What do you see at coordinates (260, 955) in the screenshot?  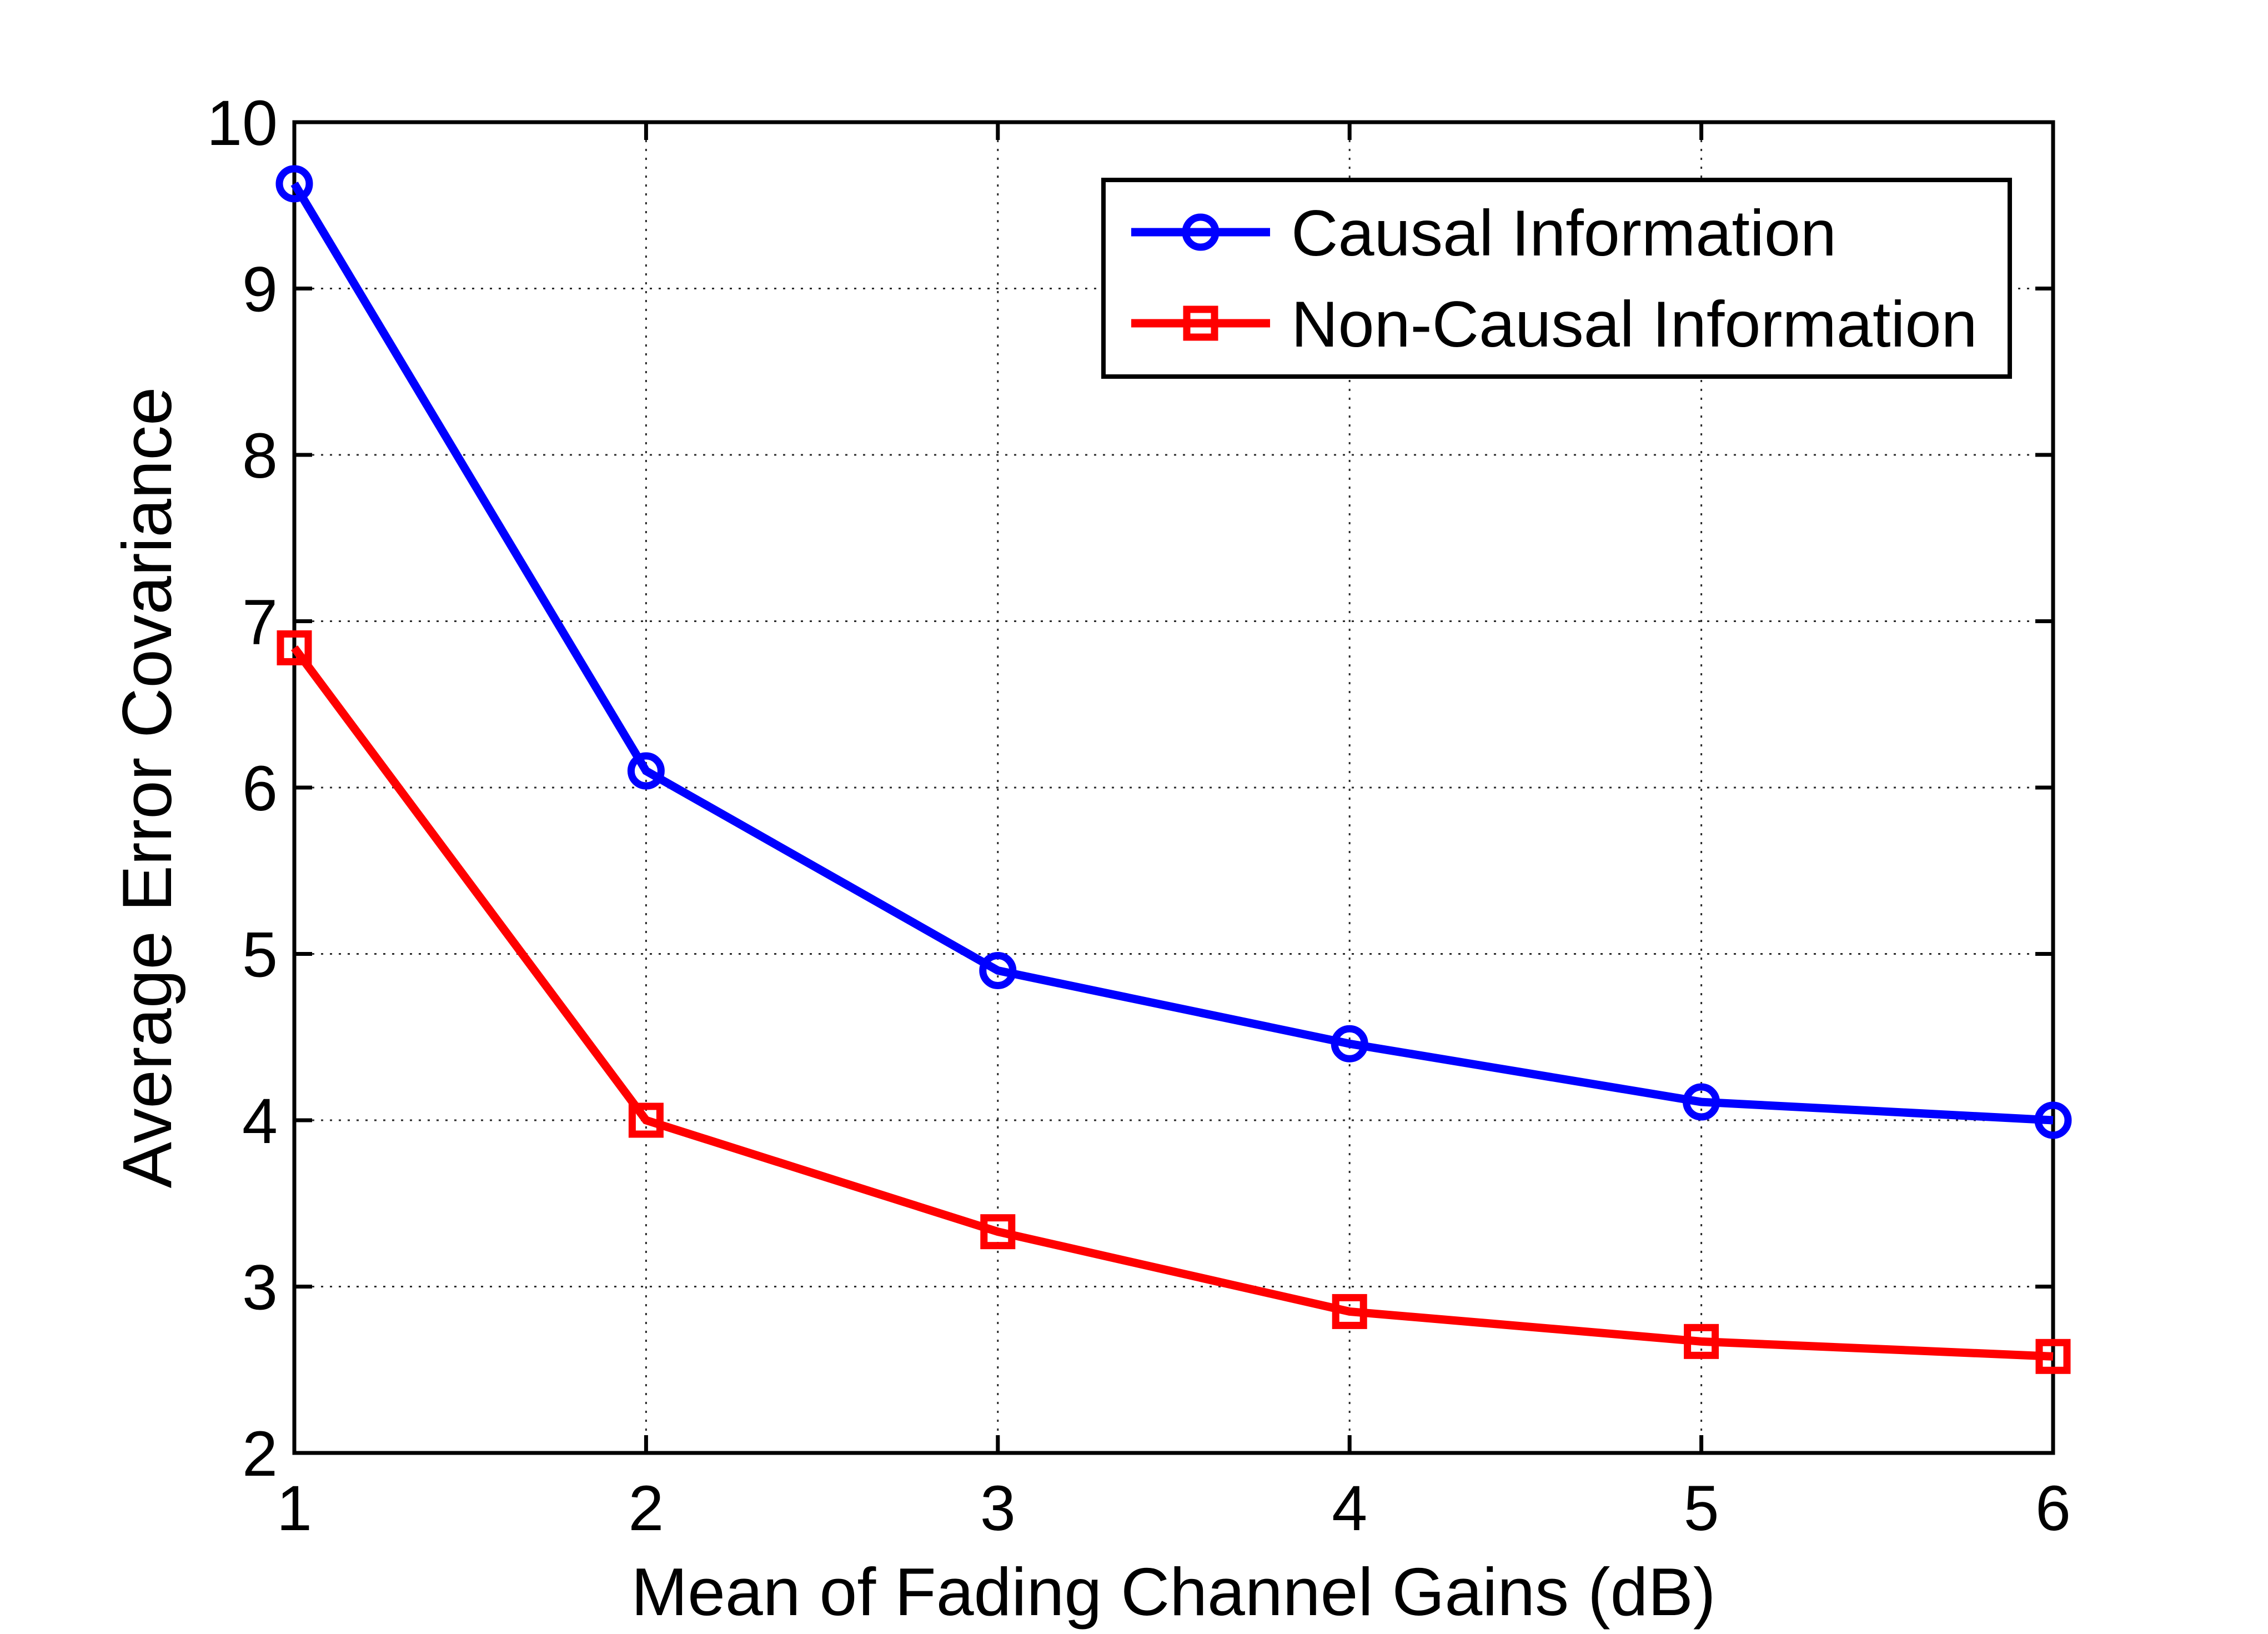 I see `y-tick-label: 5` at bounding box center [260, 955].